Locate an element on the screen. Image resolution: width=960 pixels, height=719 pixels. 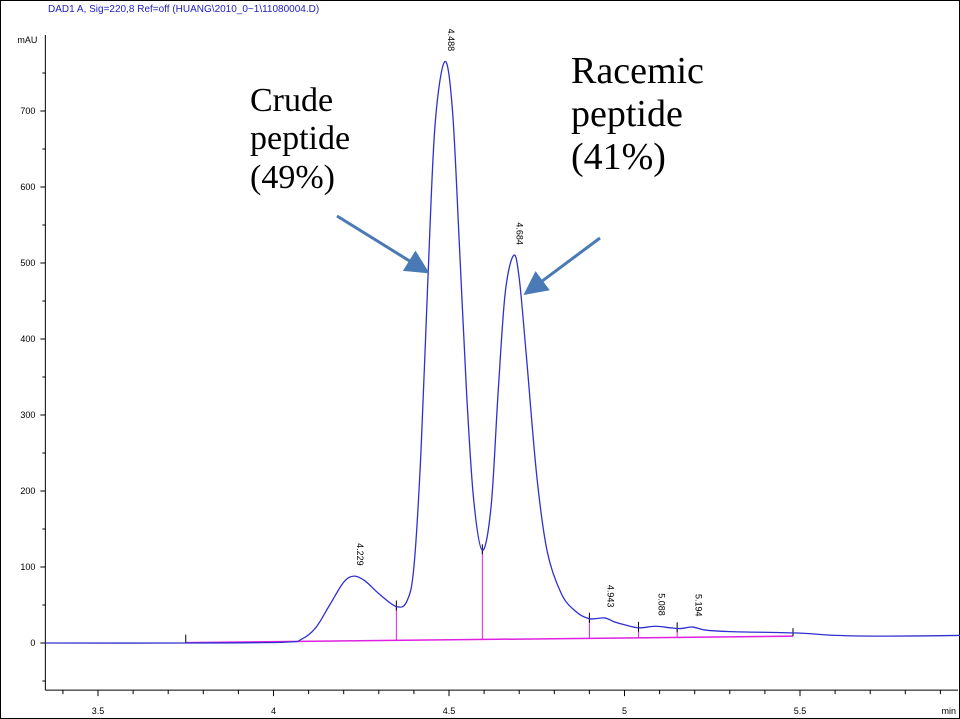
annotation-racemic-peptide: Racemic peptide (41%) is located at coordinates (637, 114).